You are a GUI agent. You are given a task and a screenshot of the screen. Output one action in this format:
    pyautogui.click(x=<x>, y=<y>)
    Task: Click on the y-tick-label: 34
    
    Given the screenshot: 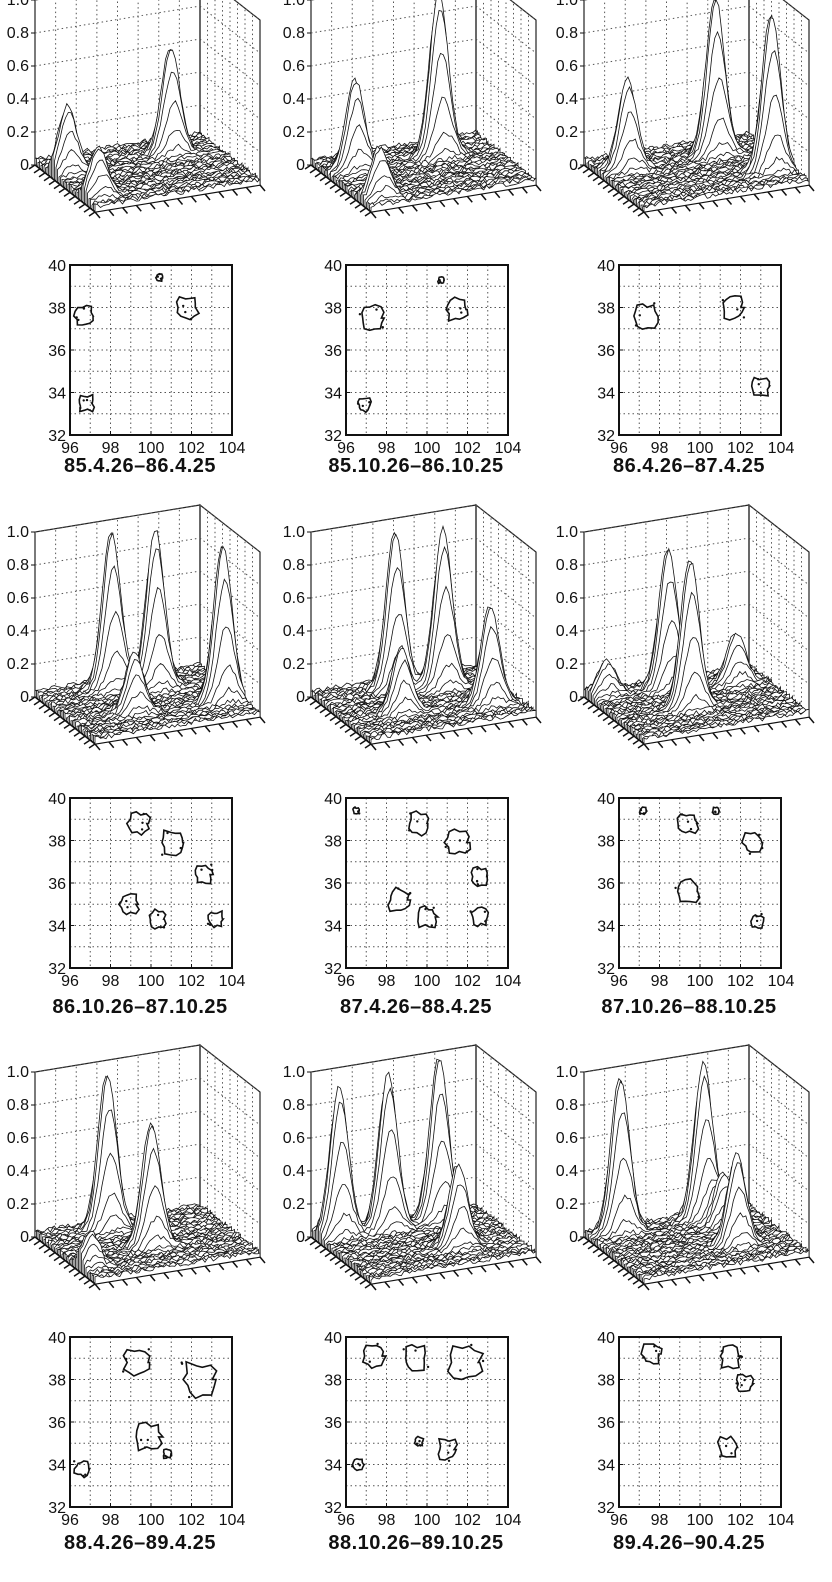 What is the action you would take?
    pyautogui.click(x=333, y=1466)
    